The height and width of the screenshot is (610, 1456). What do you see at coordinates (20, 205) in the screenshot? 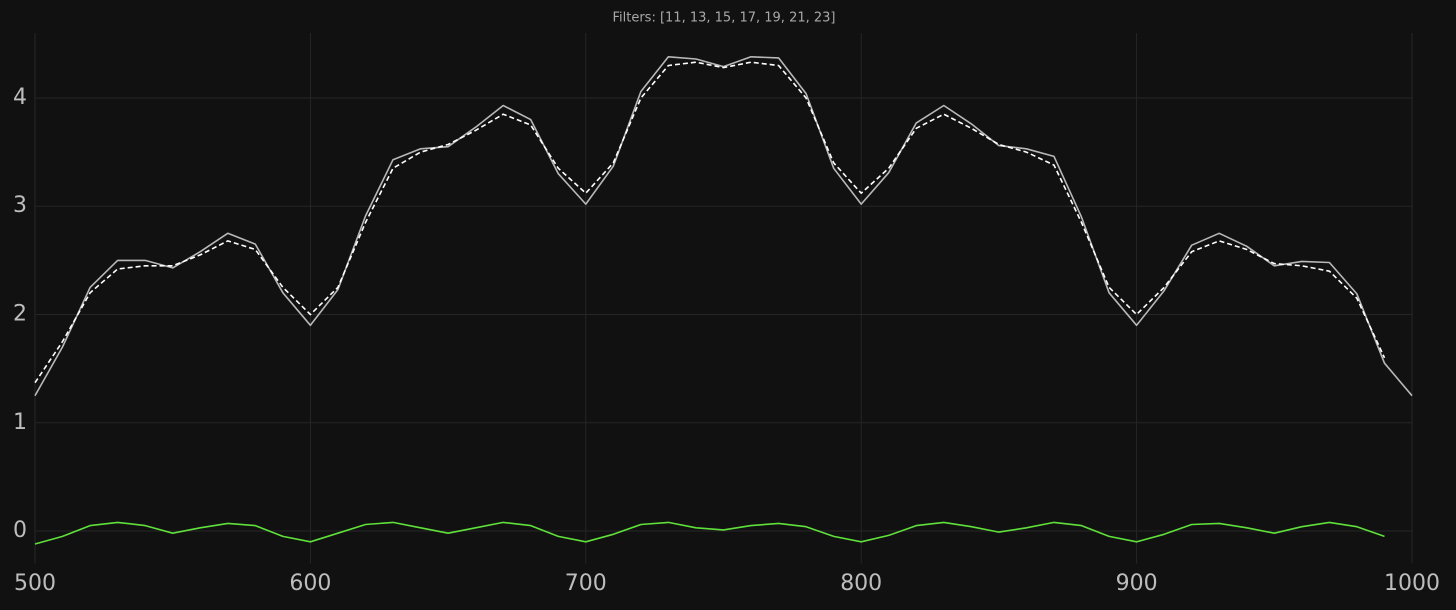
I see `y-tick-label: 3` at bounding box center [20, 205].